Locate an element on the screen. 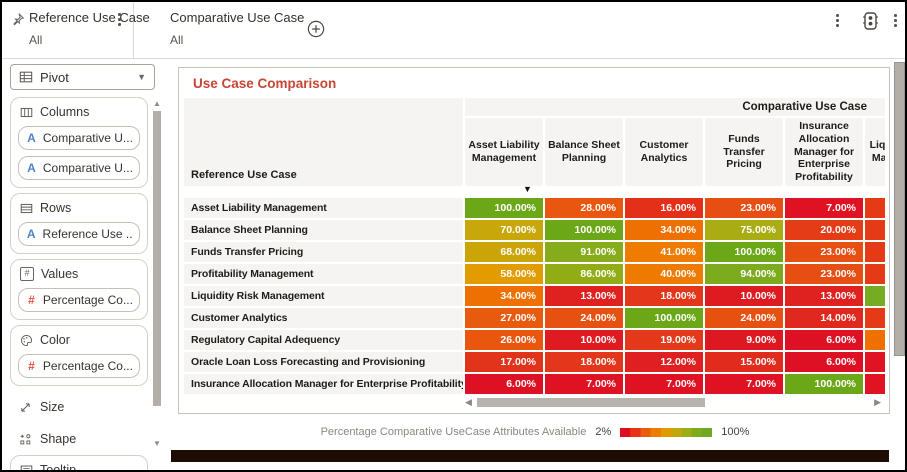  column-header: Liquidity Risk Management is located at coordinates (875, 152).